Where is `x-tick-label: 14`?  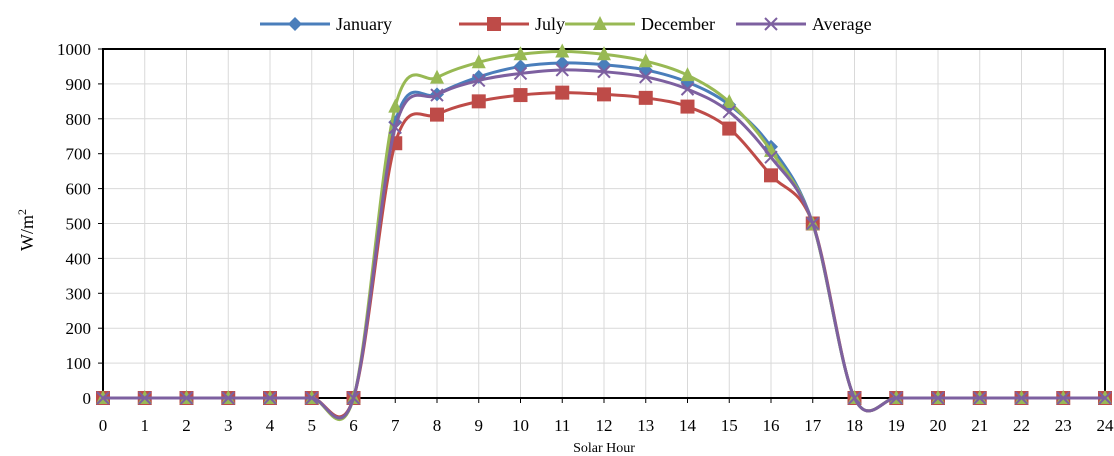
x-tick-label: 14 is located at coordinates (688, 425).